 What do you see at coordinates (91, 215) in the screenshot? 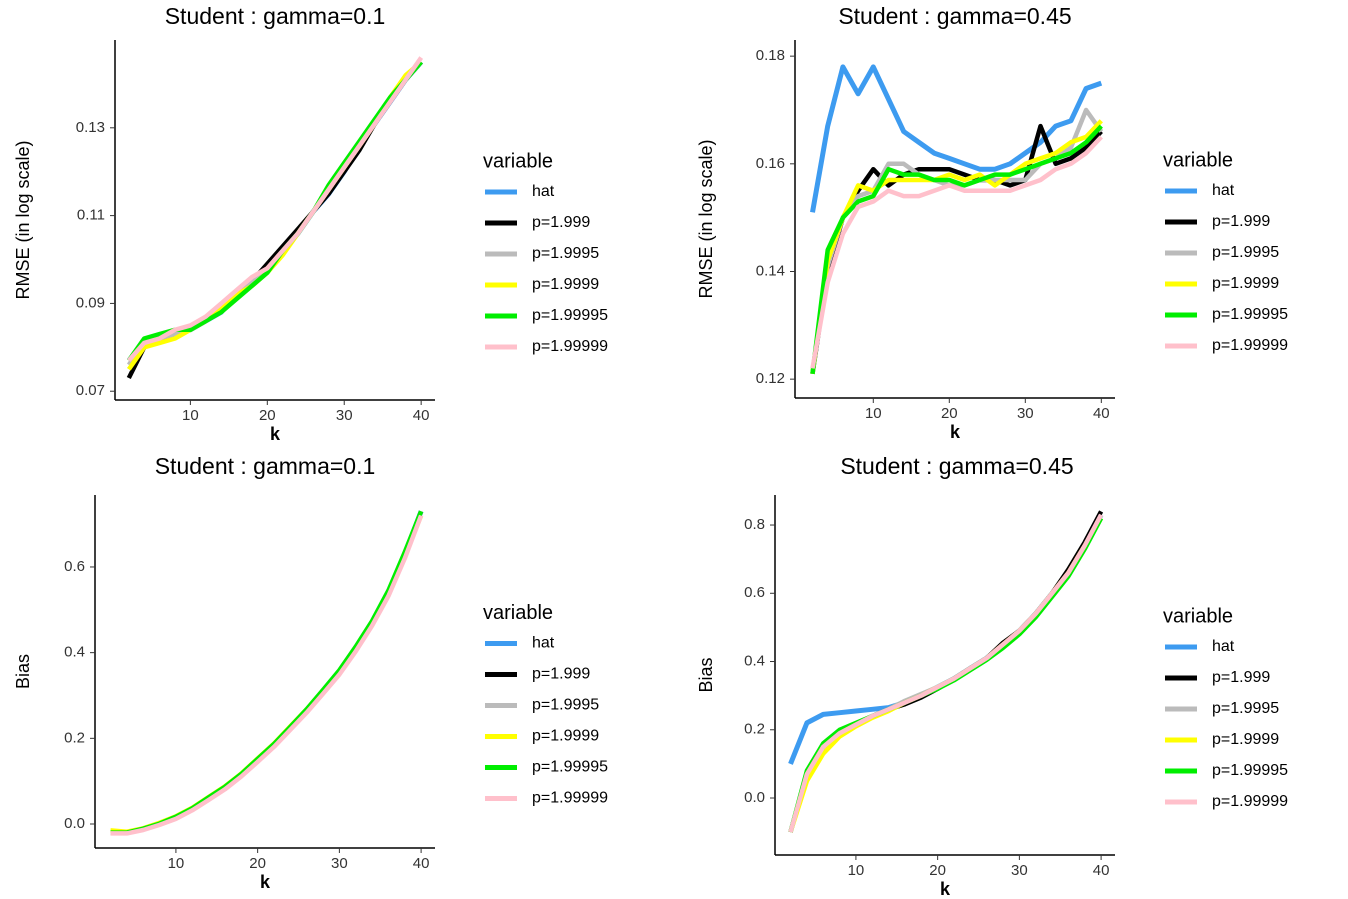
I see `y-tick-label: 0.11` at bounding box center [91, 215].